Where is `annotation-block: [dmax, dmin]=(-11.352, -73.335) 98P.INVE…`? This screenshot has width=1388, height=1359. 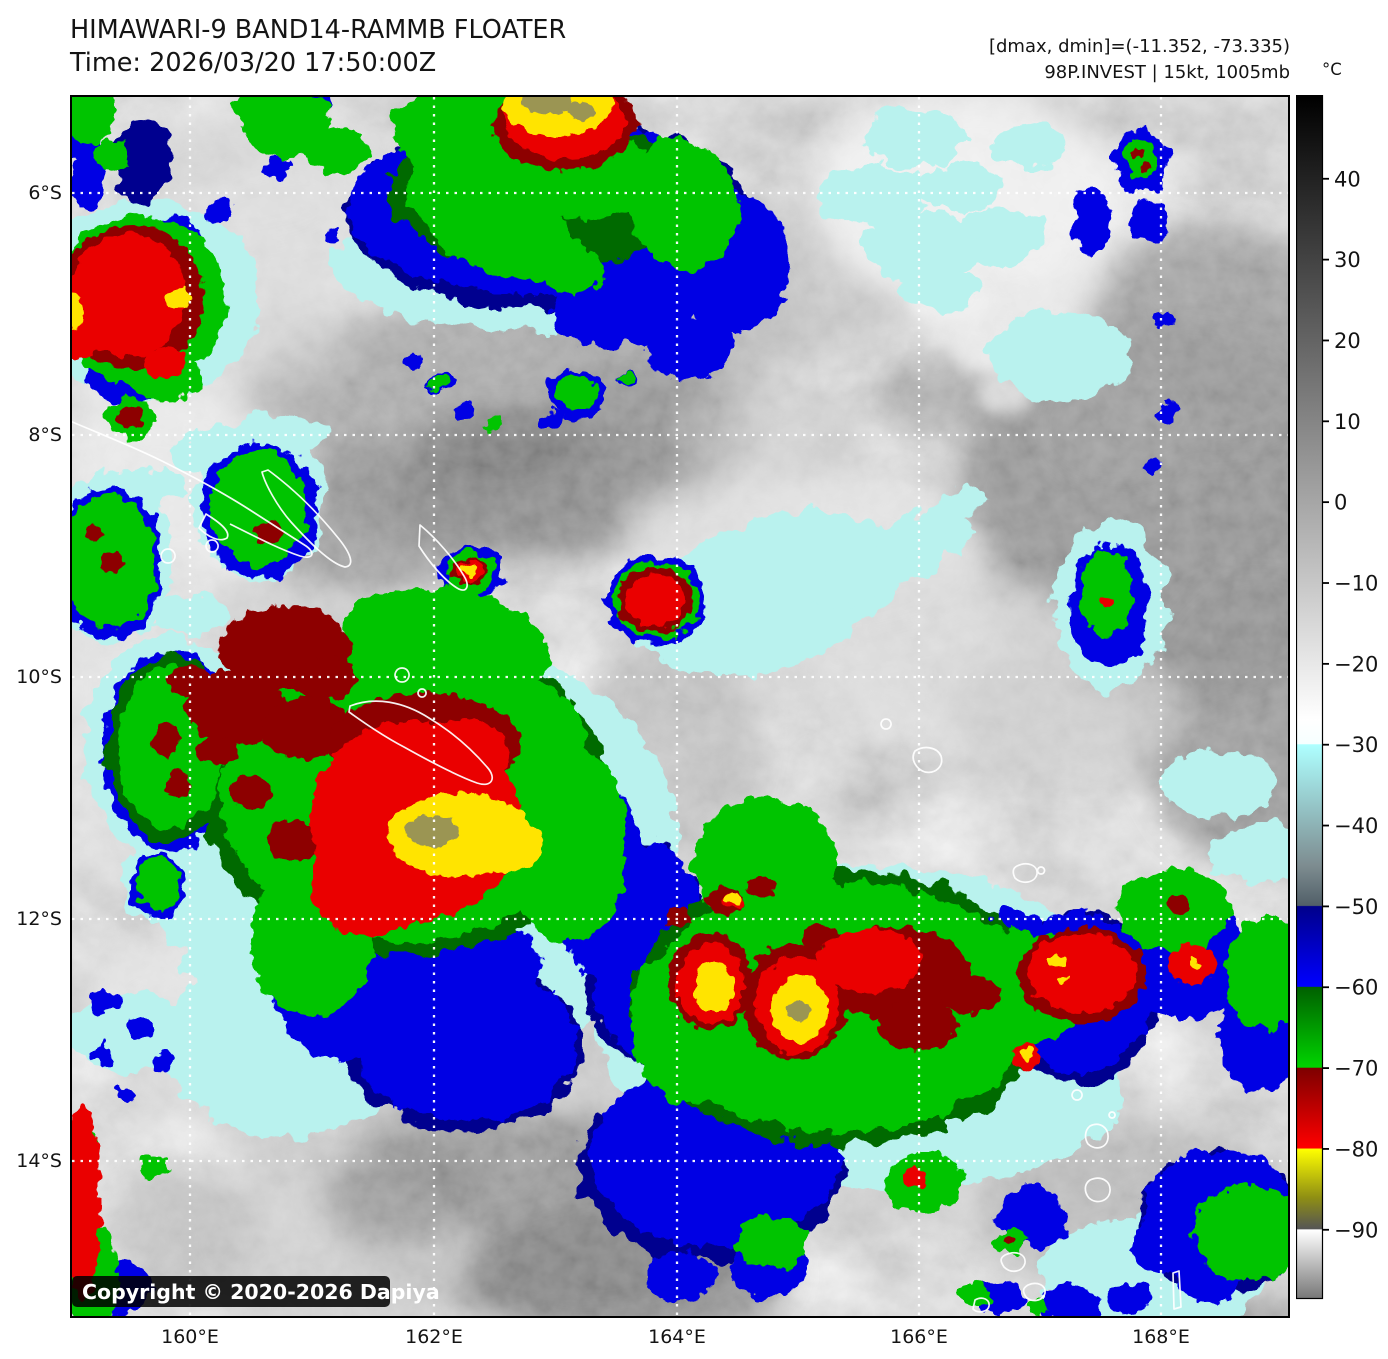
annotation-block: [dmax, dmin]=(-11.352, -73.335) 98P.INVE… is located at coordinates (1070, 60).